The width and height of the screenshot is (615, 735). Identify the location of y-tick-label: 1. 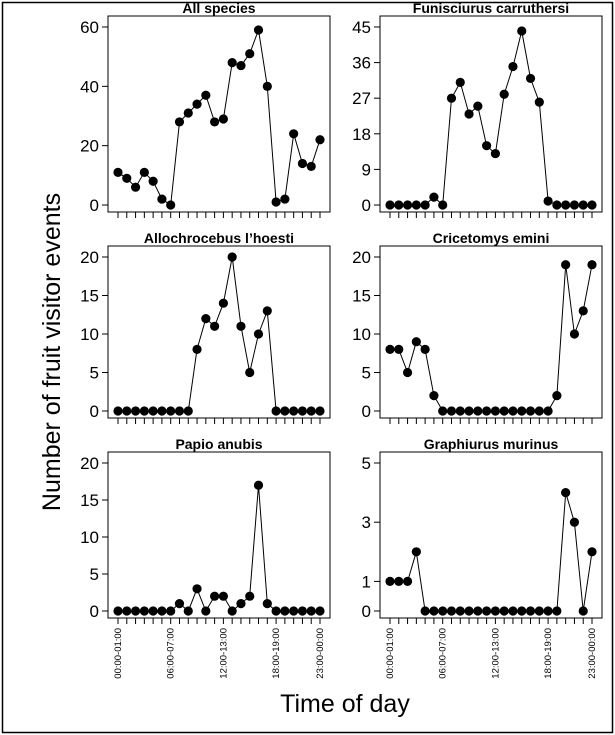
(366, 581).